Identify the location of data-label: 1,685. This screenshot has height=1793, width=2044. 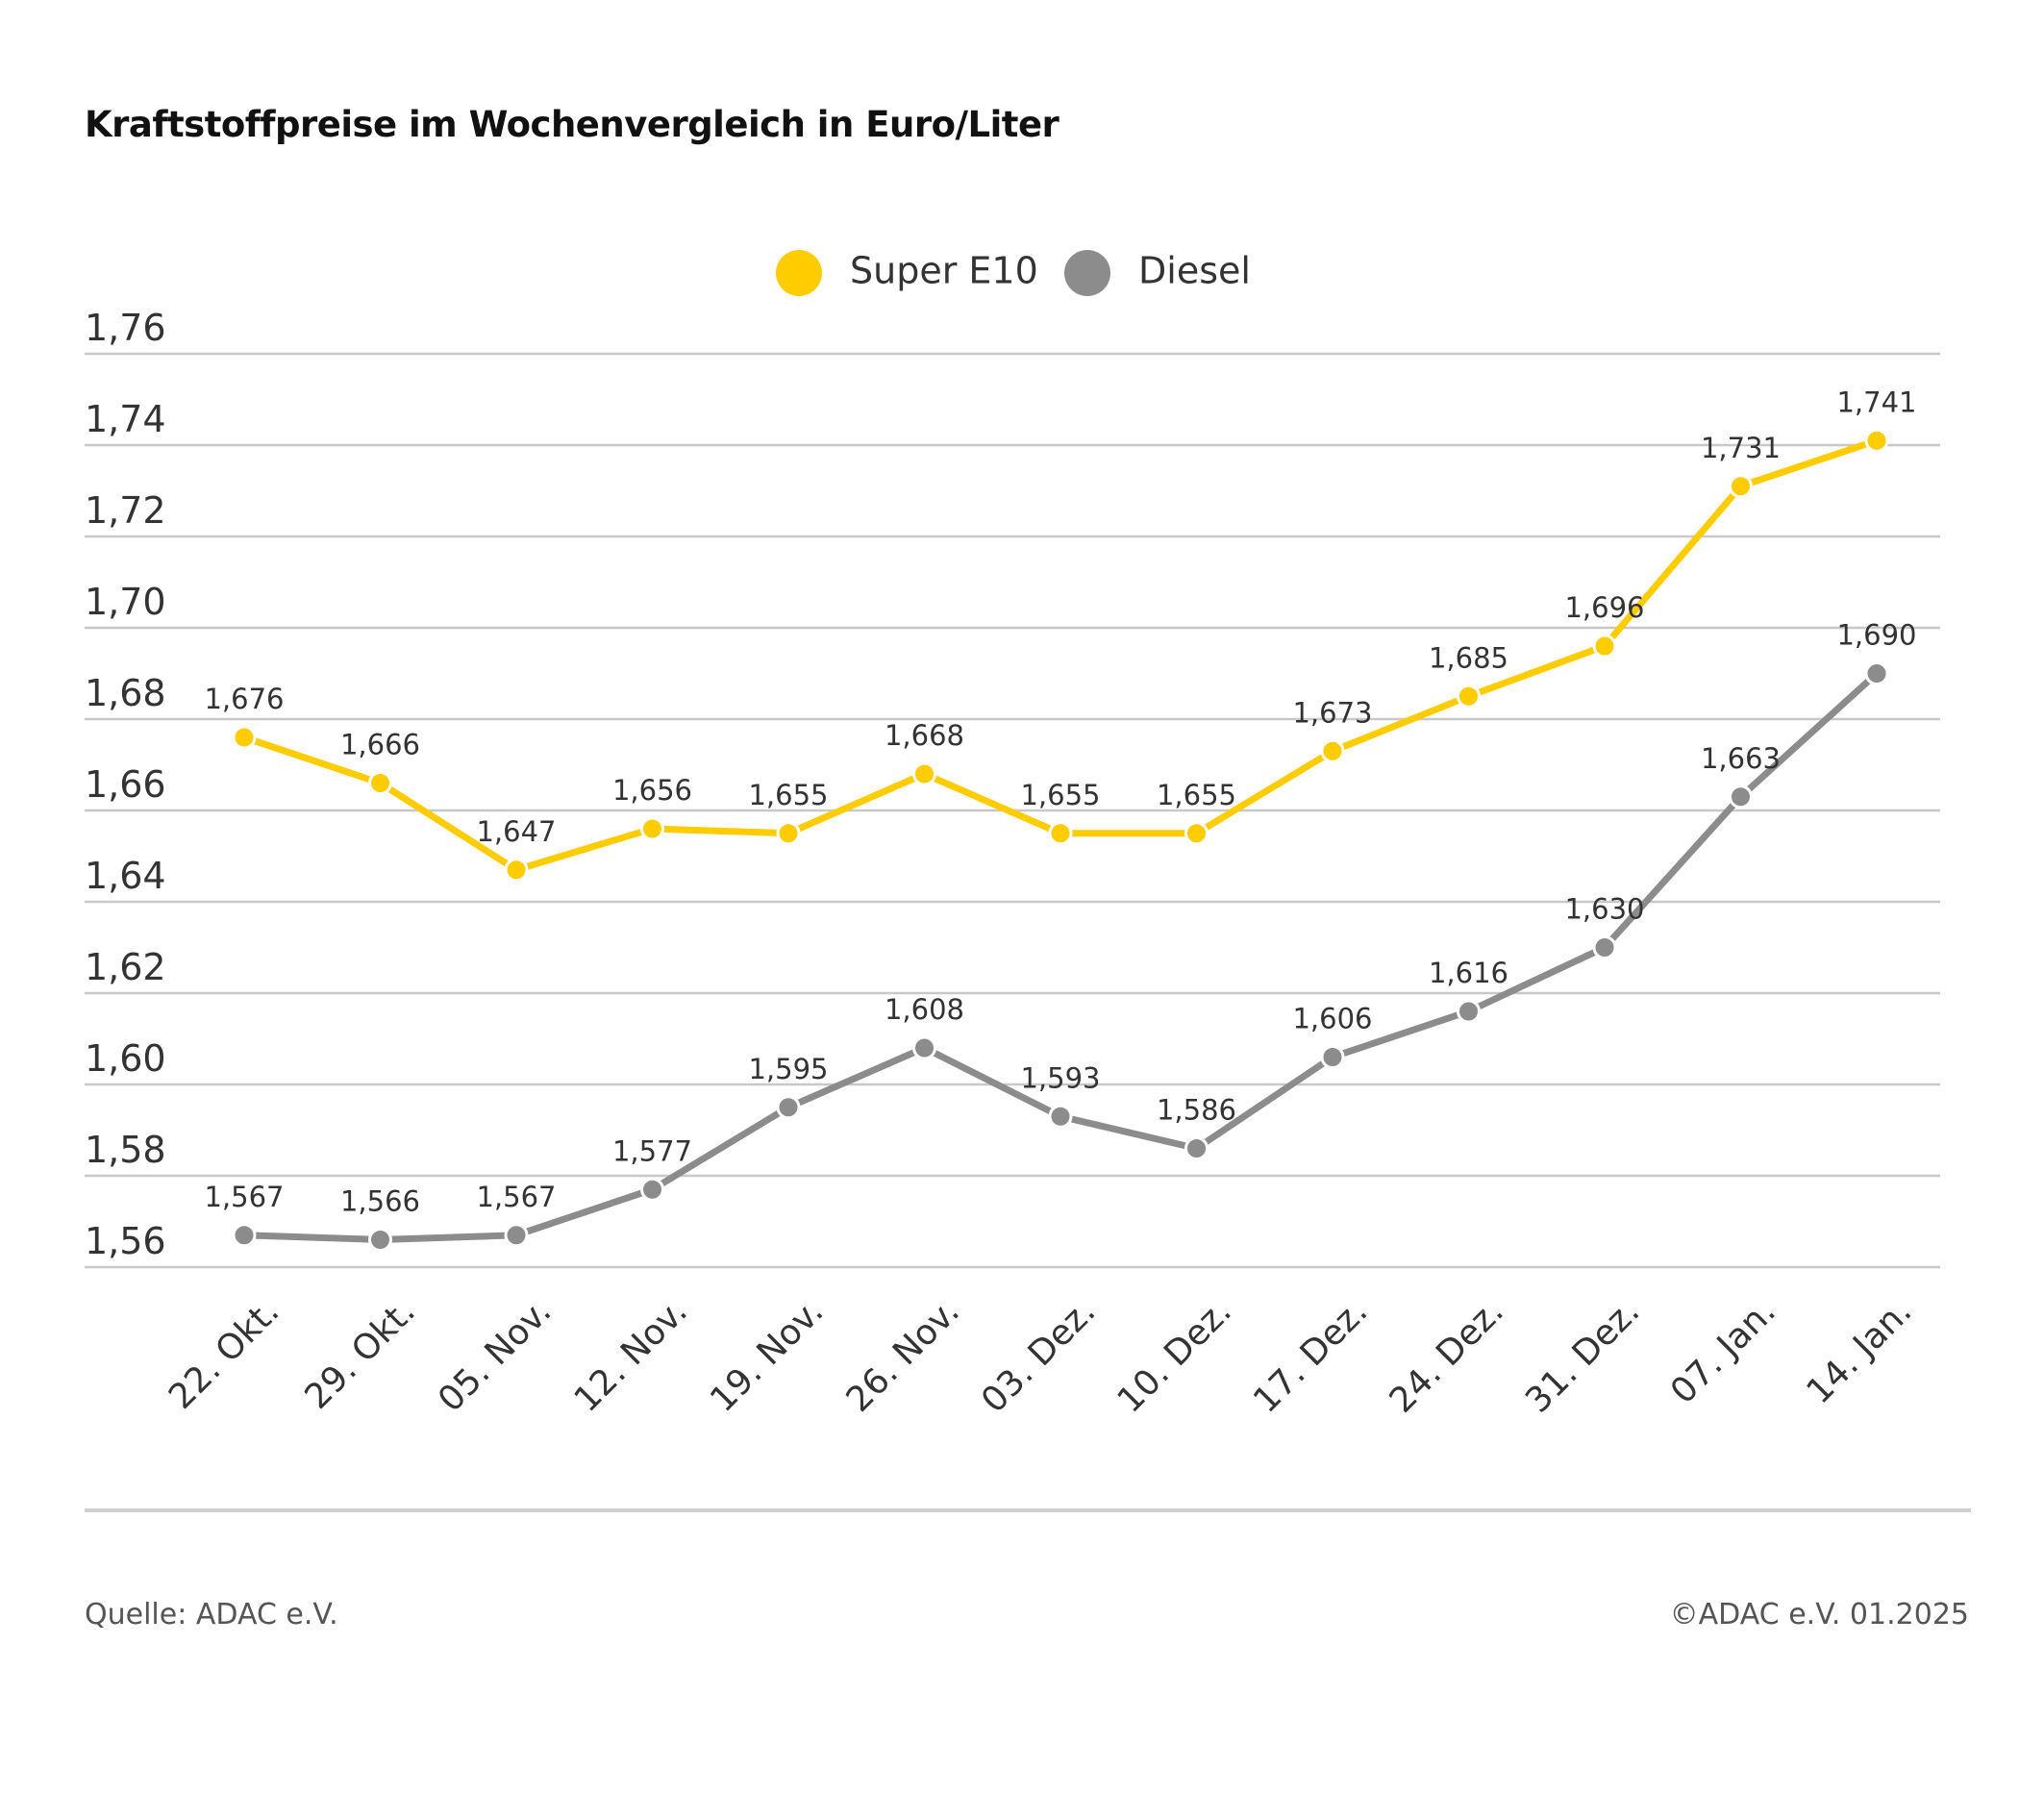
(1468, 657).